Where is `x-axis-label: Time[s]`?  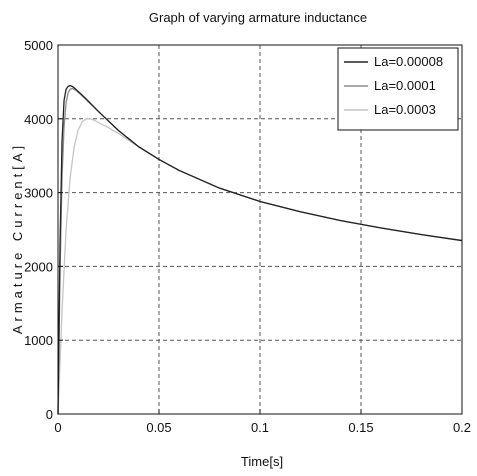
x-axis-label: Time[s] is located at coordinates (262, 461).